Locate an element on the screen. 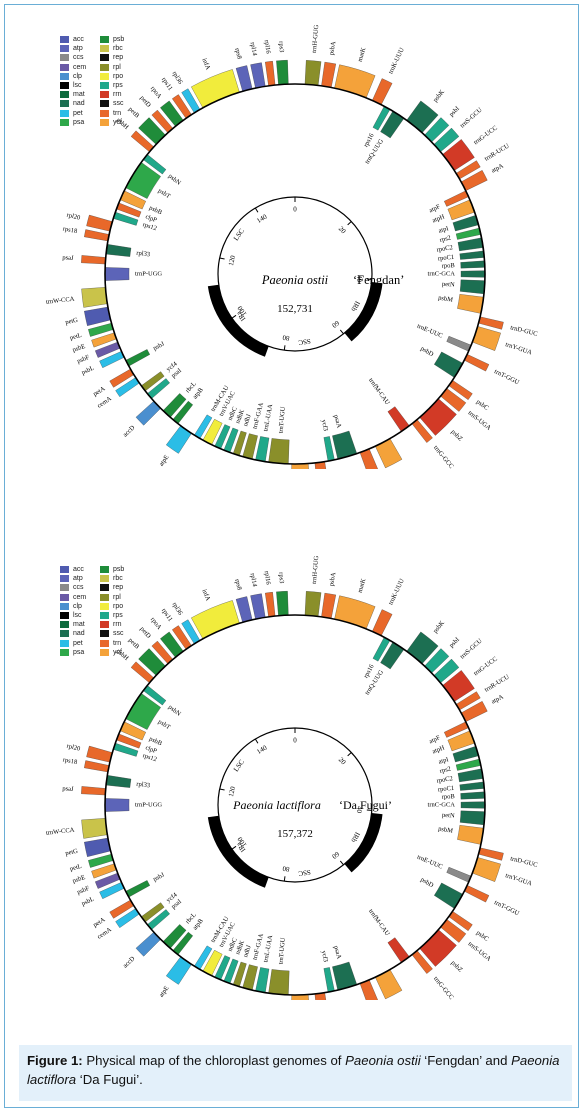 This screenshot has width=583, height=1112. legend-item-rbc: rbc is located at coordinates (119, 578).